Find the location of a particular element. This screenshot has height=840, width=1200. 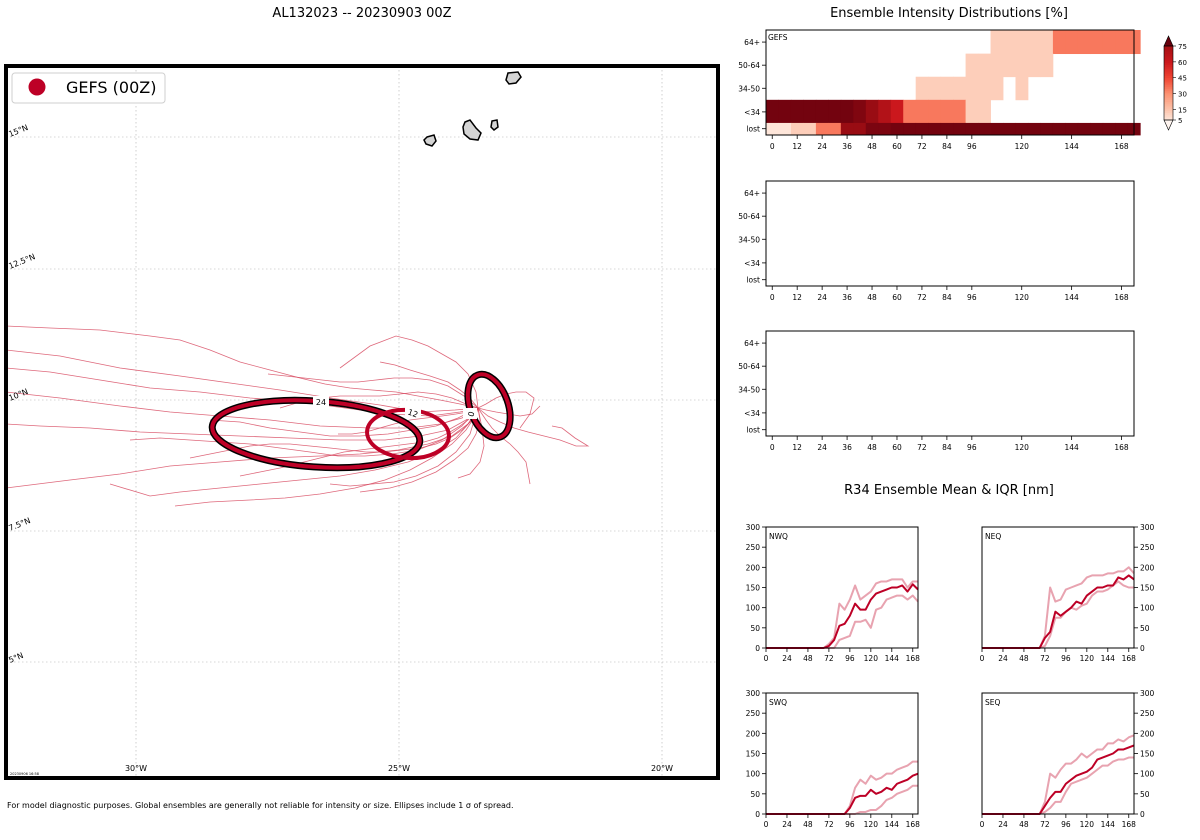

colorbar-tick-label: 75 is located at coordinates (1182, 47).